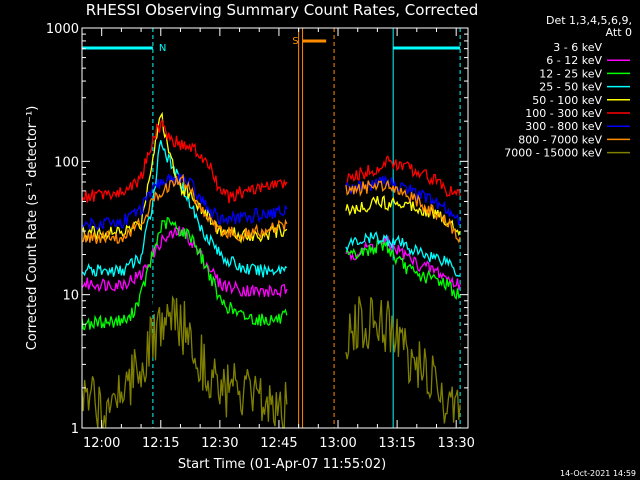  Describe the element at coordinates (396, 443) in the screenshot. I see `x-tick-label: 13:15` at that location.